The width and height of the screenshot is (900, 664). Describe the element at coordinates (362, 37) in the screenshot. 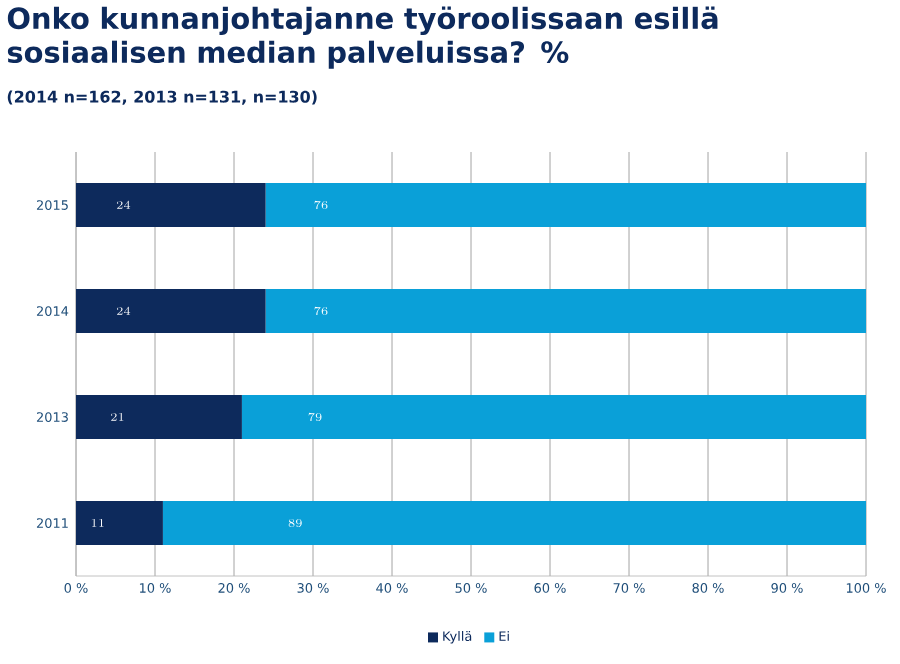

I see `chart-title: Onko kunnanjohtajanne työroolissaan esillä sosiaalisen median palveluissa? %` at that location.